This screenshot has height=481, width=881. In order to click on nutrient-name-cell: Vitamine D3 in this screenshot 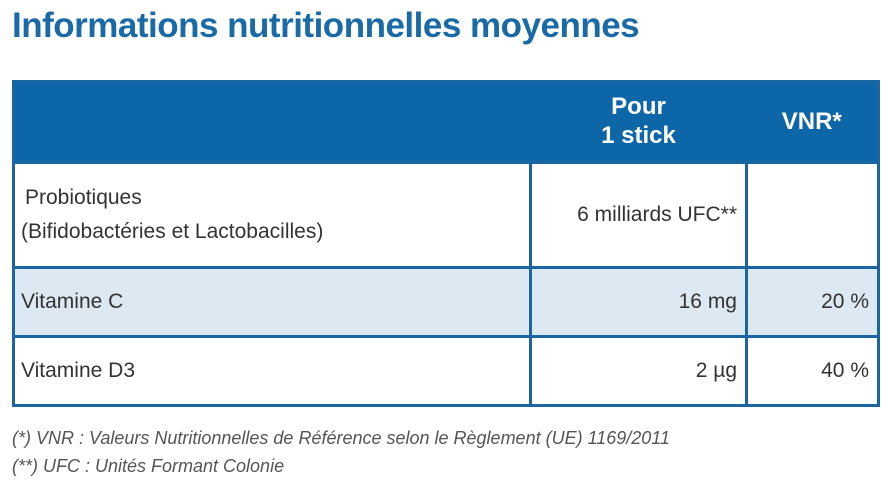, I will do `click(272, 371)`.